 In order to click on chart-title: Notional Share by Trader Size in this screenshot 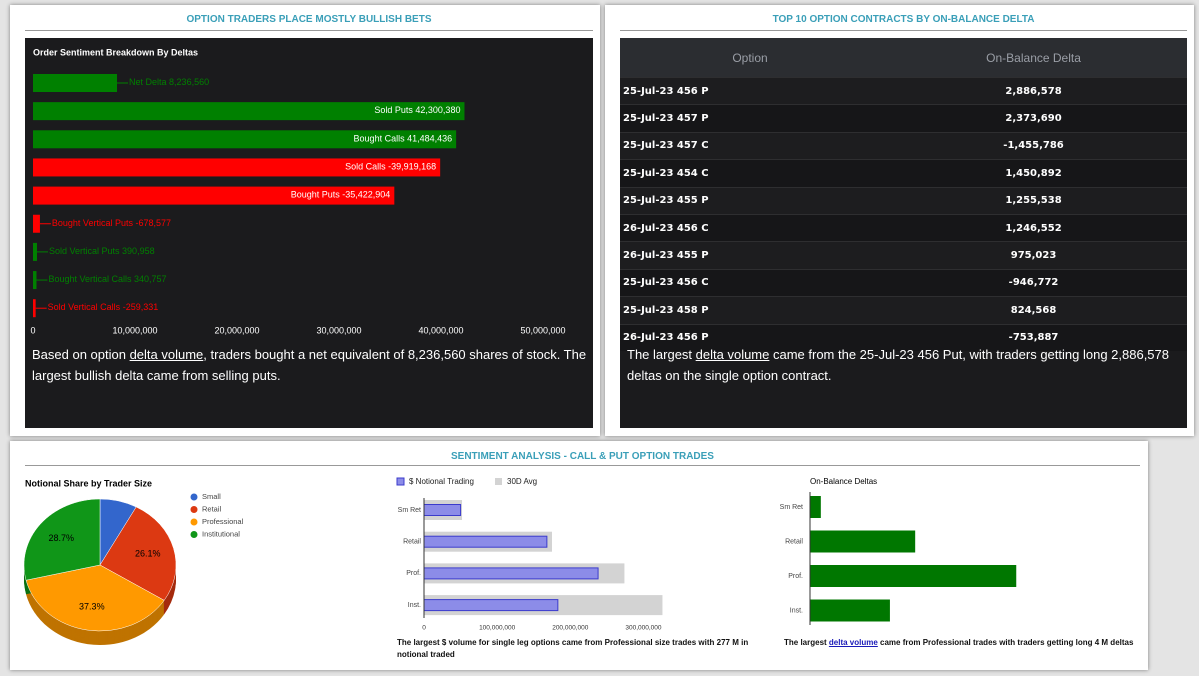, I will do `click(88, 483)`.